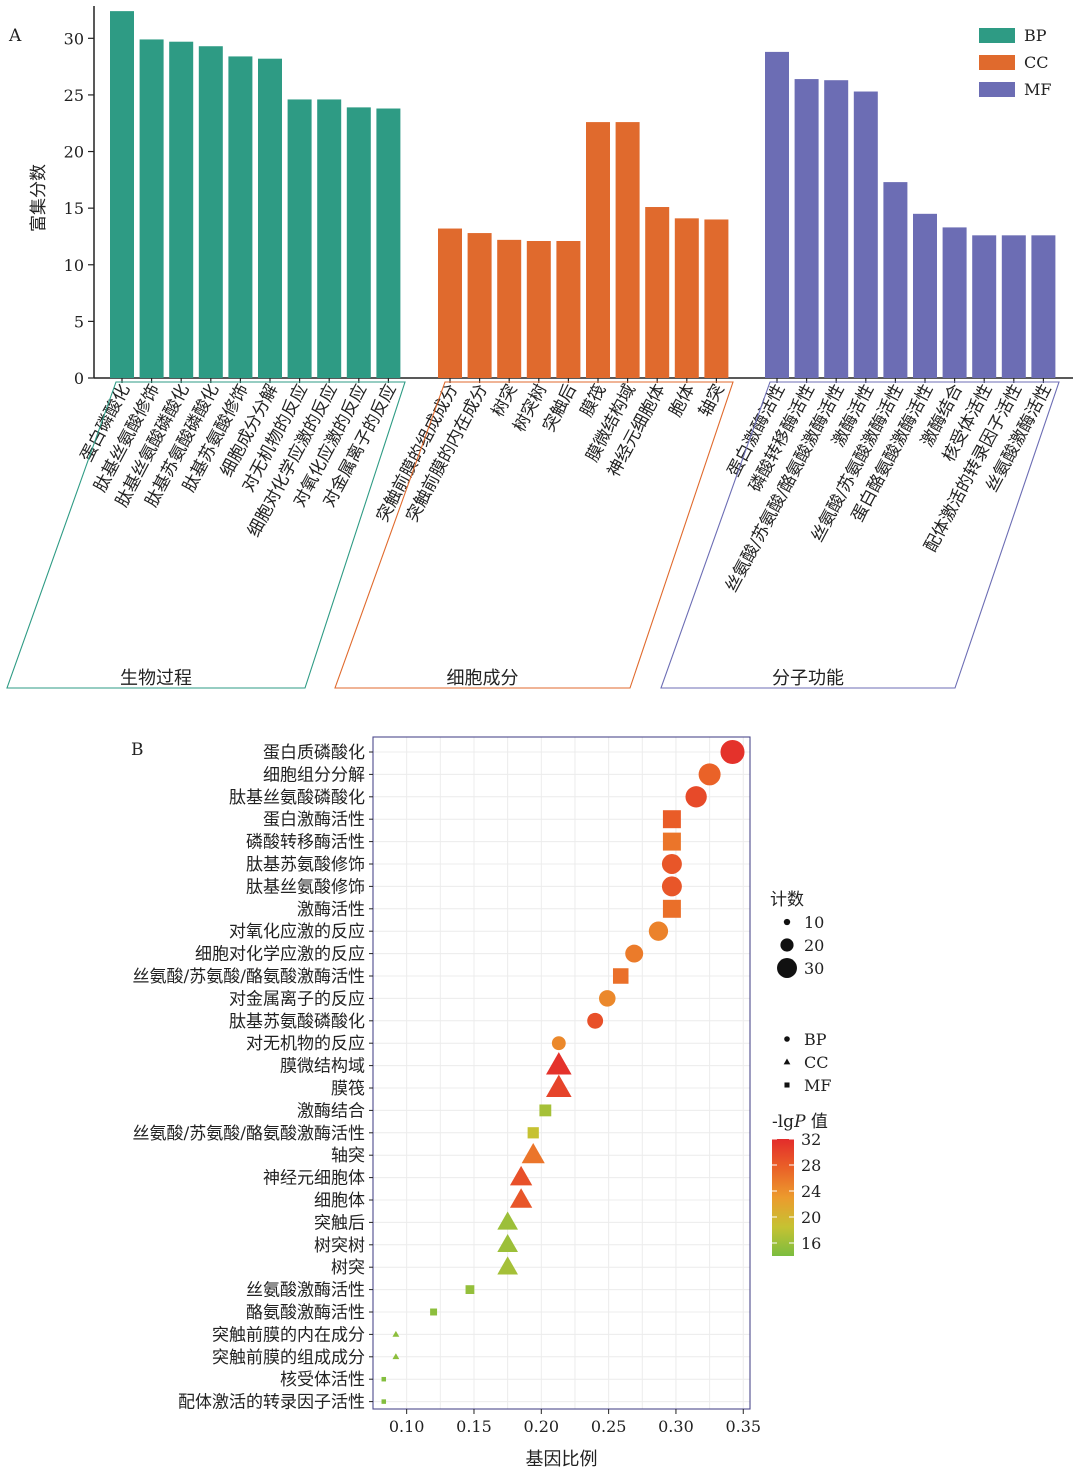  I want to click on y-tick-label: 突触前膜的内在成分, so click(288, 1335).